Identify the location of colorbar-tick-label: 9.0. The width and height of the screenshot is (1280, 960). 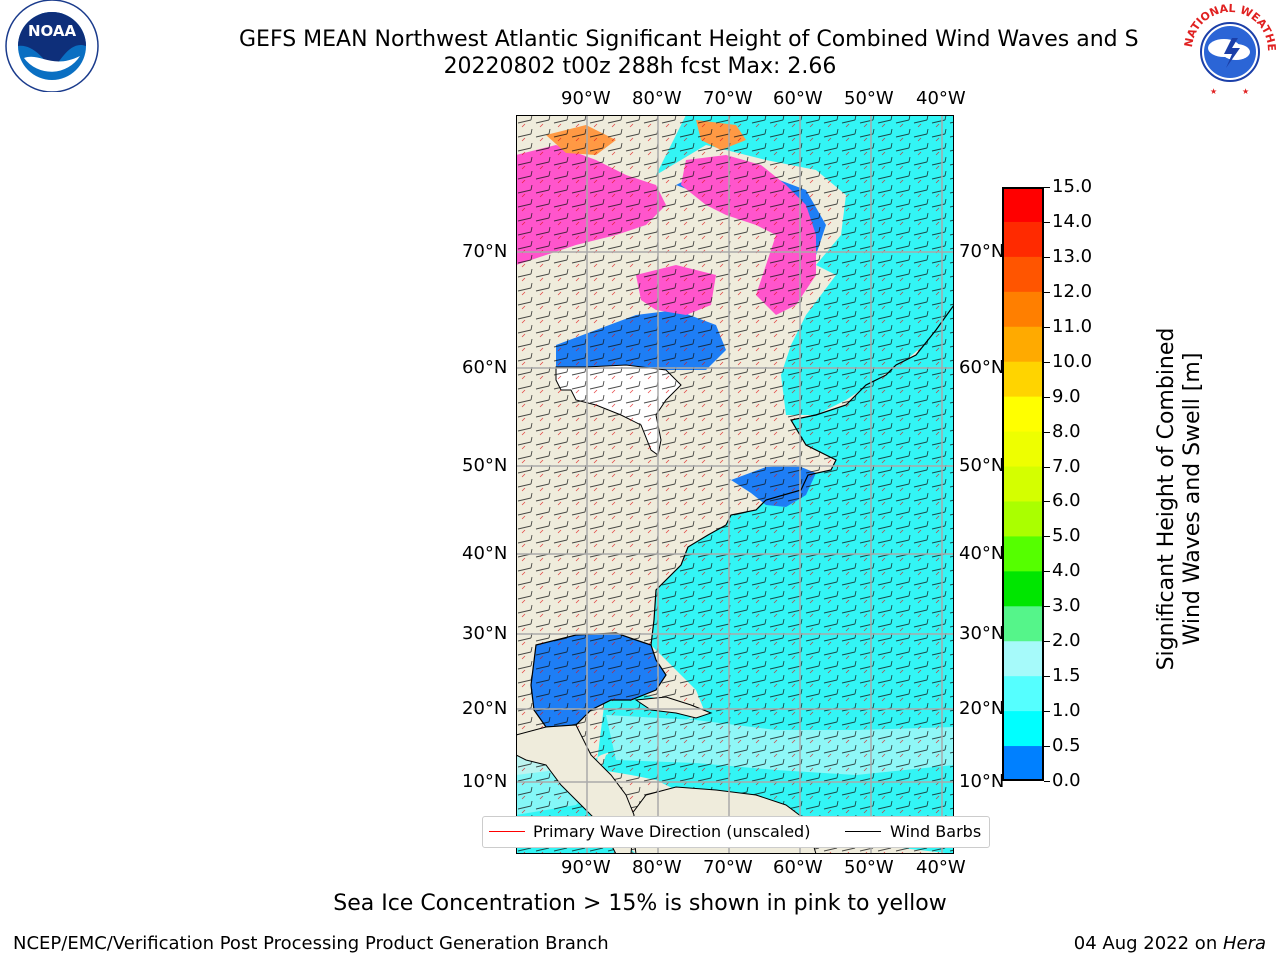
(1066, 396).